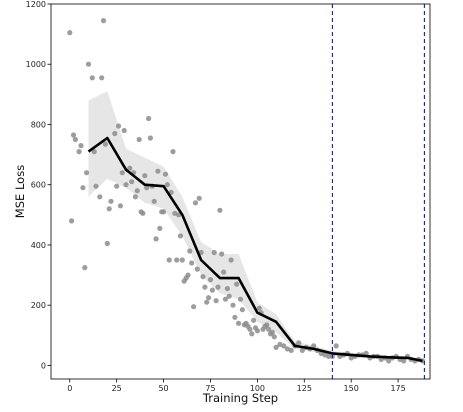 This screenshot has height=412, width=463. What do you see at coordinates (43, 365) in the screenshot?
I see `y-tick-label: 0` at bounding box center [43, 365].